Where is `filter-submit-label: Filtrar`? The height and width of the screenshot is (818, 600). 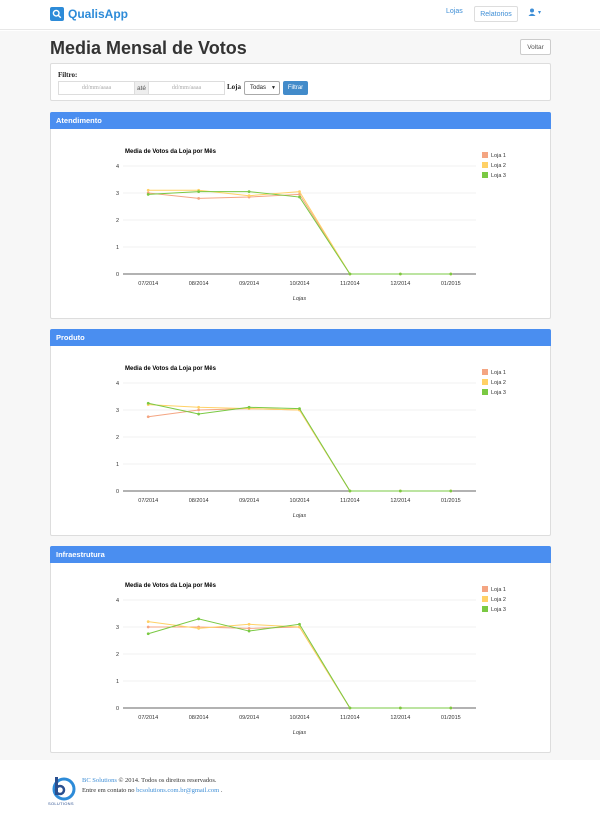
filter-submit-label: Filtrar is located at coordinates (295, 88).